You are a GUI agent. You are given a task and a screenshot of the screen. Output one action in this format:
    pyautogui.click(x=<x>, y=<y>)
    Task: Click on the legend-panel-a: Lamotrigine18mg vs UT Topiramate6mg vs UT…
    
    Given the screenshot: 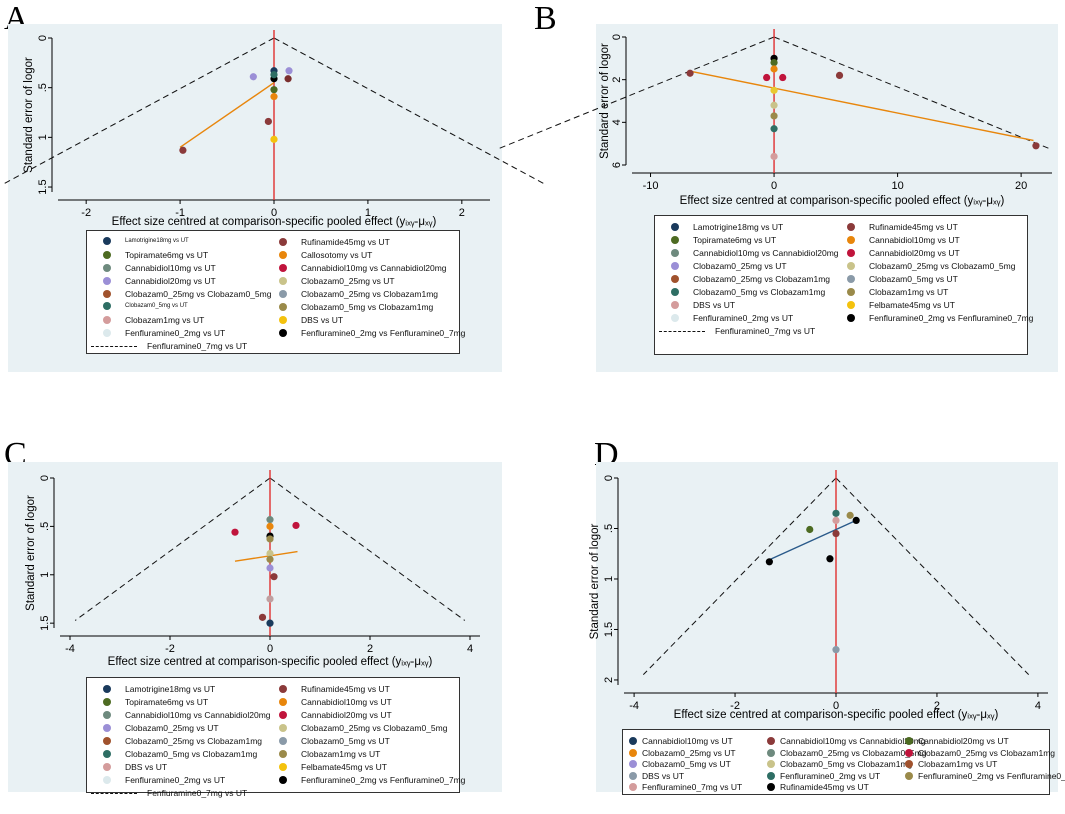 What is the action you would take?
    pyautogui.click(x=275, y=292)
    